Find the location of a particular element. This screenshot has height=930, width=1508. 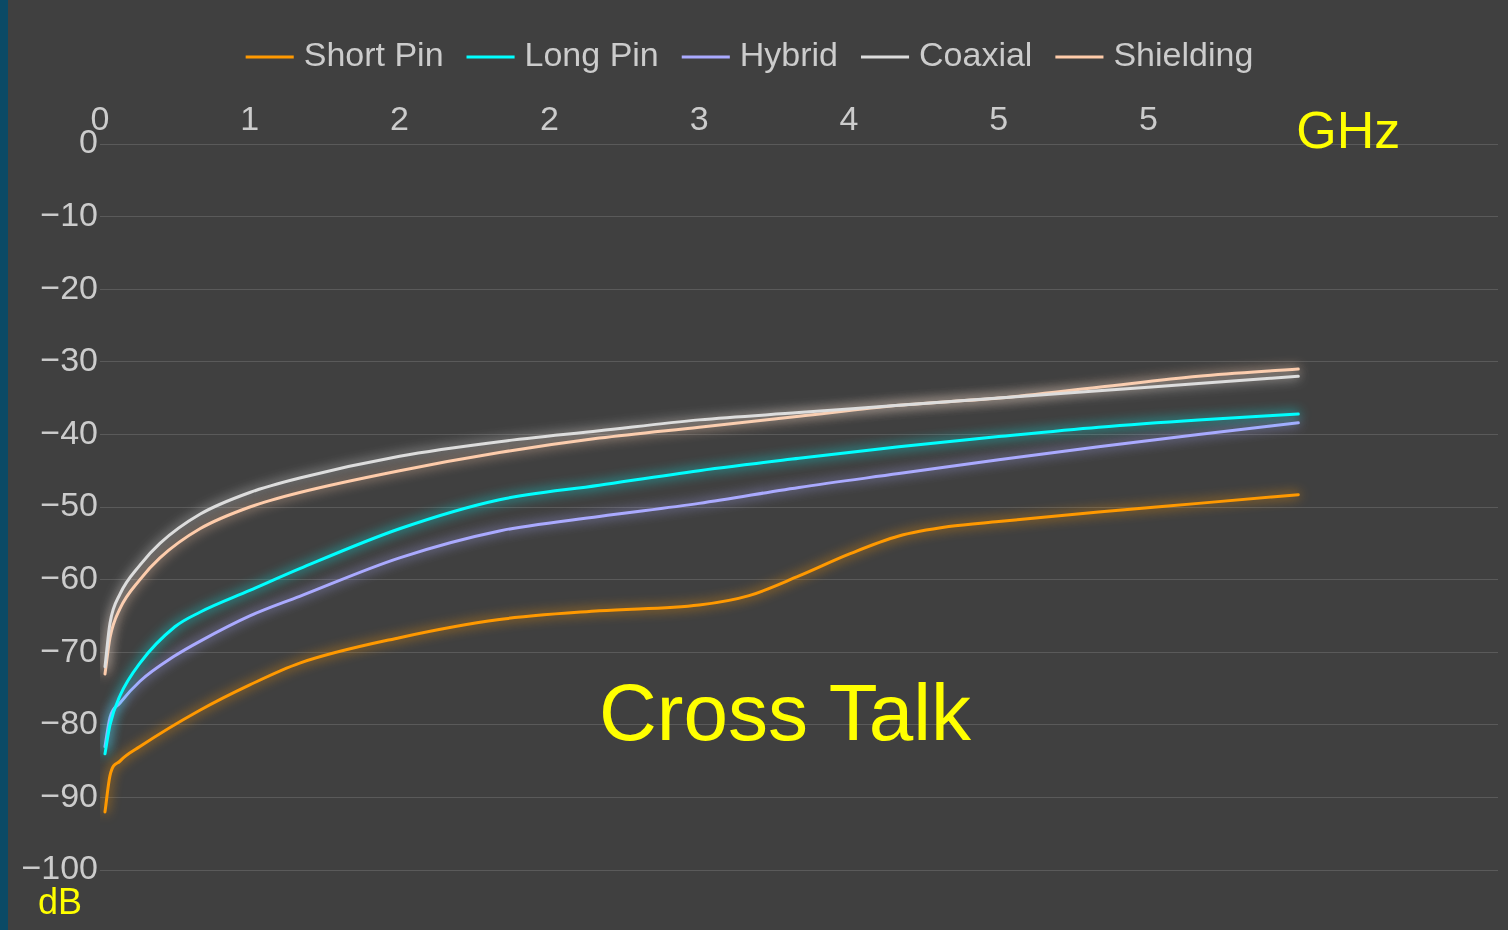

legend-label: Coaxial is located at coordinates (976, 54).